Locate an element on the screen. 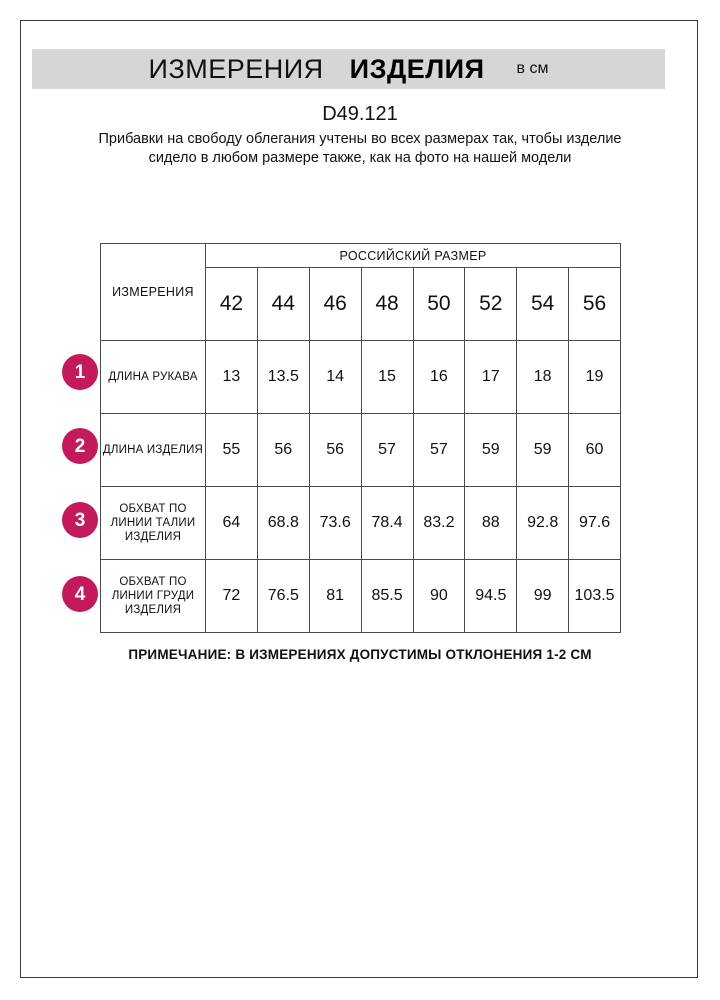  cell-sleeve-length-44: 13.5 is located at coordinates (283, 377).